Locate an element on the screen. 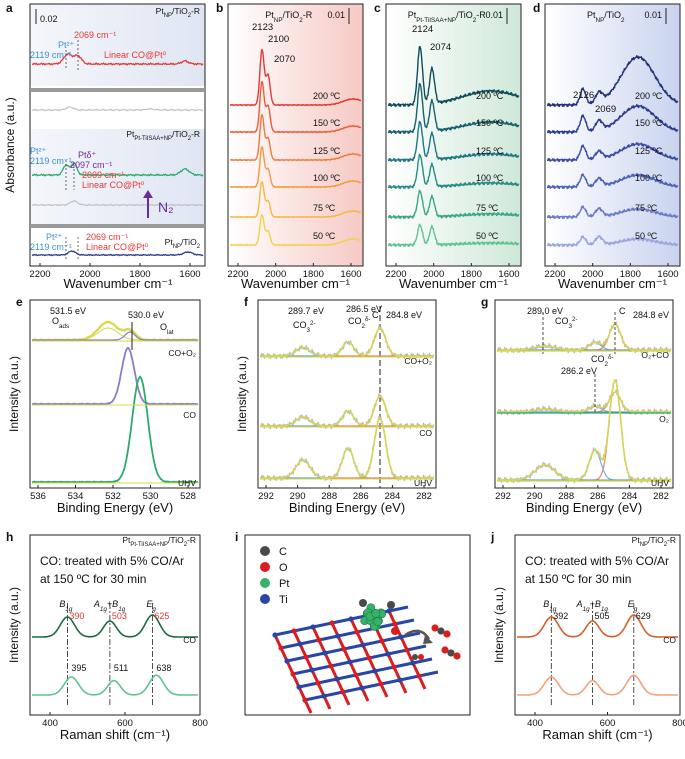 Image resolution: width=685 pixels, height=759 pixels. ann: C is located at coordinates (375, 315).